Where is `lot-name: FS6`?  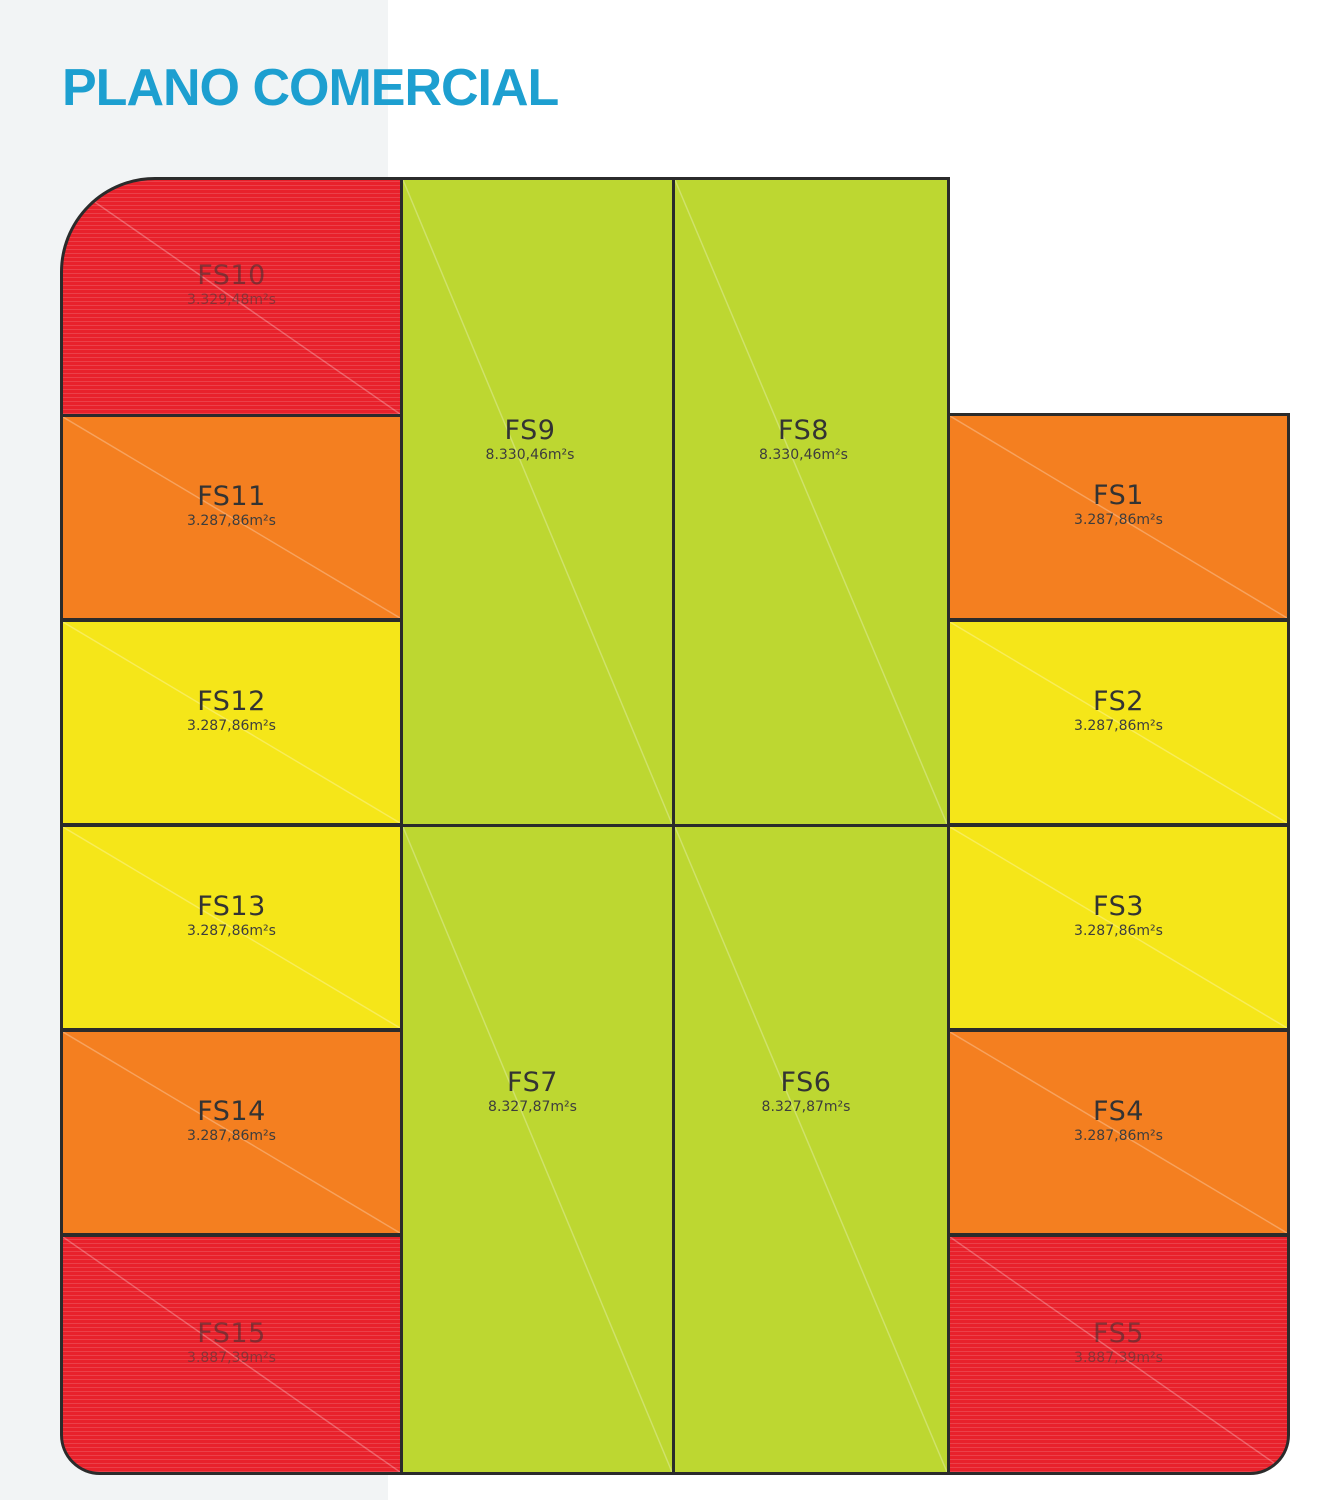
lot-name: FS6 is located at coordinates (806, 1082).